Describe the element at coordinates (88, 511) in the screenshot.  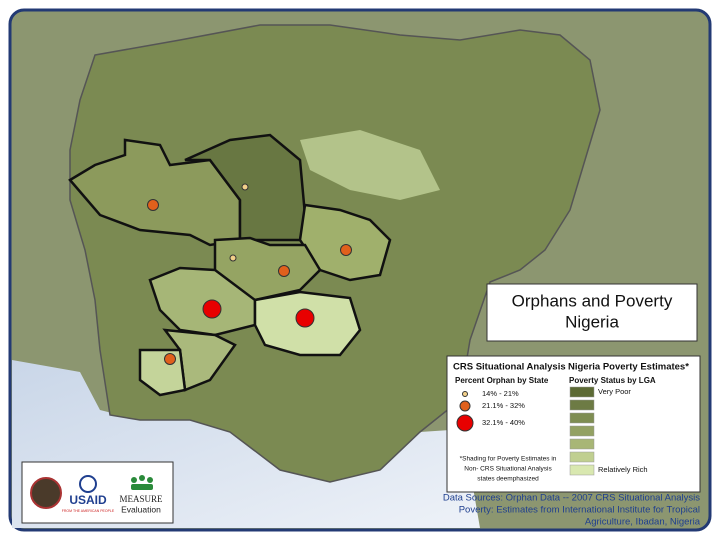
I see `usaid-tagline: FROM THE AMERICAN PEOPLE` at that location.